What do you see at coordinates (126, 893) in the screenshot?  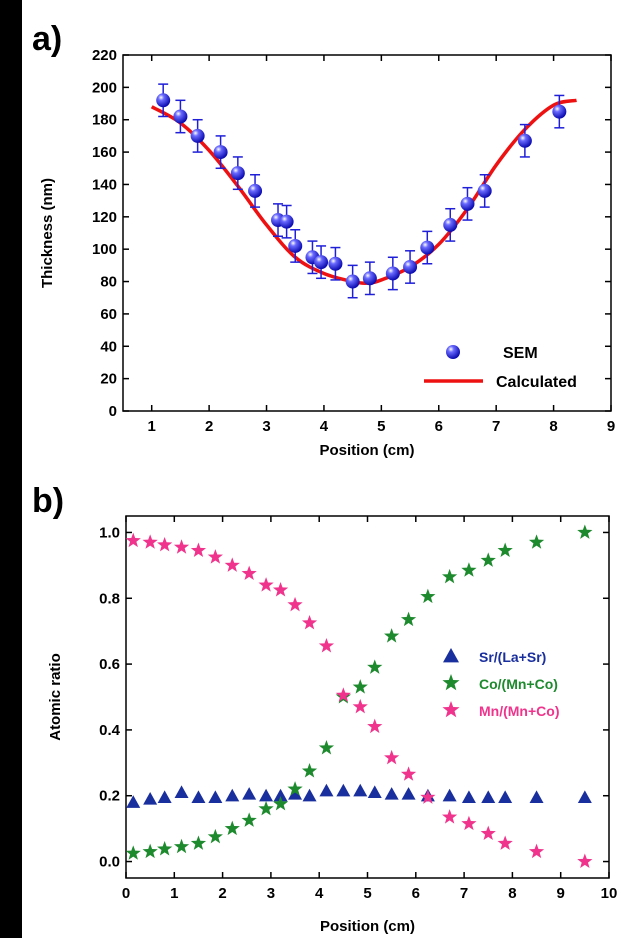 I see `x-tick-label: 0` at bounding box center [126, 893].